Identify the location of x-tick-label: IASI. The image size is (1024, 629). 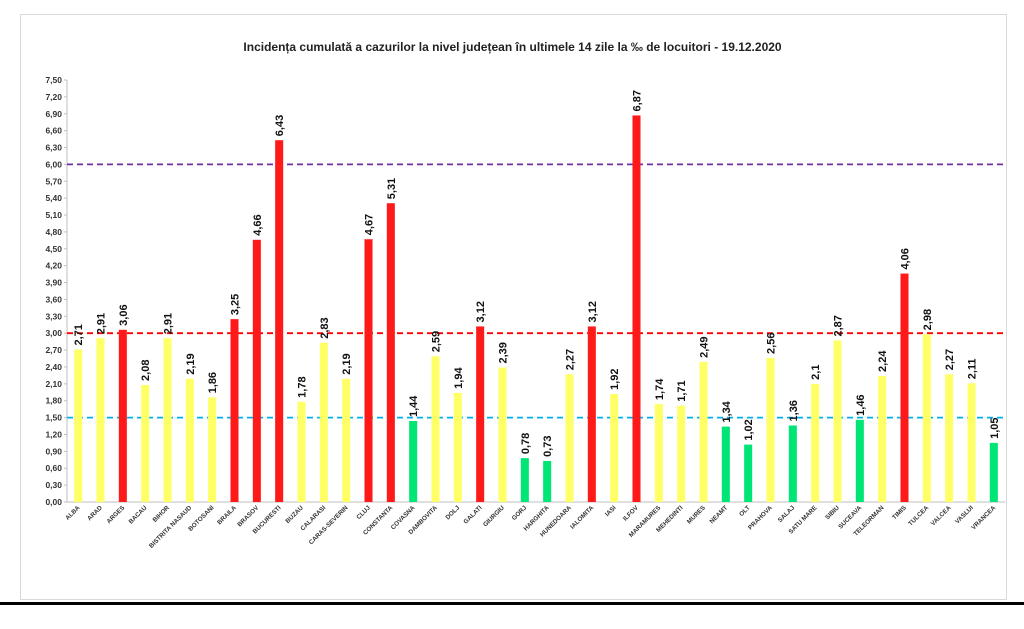
(611, 511).